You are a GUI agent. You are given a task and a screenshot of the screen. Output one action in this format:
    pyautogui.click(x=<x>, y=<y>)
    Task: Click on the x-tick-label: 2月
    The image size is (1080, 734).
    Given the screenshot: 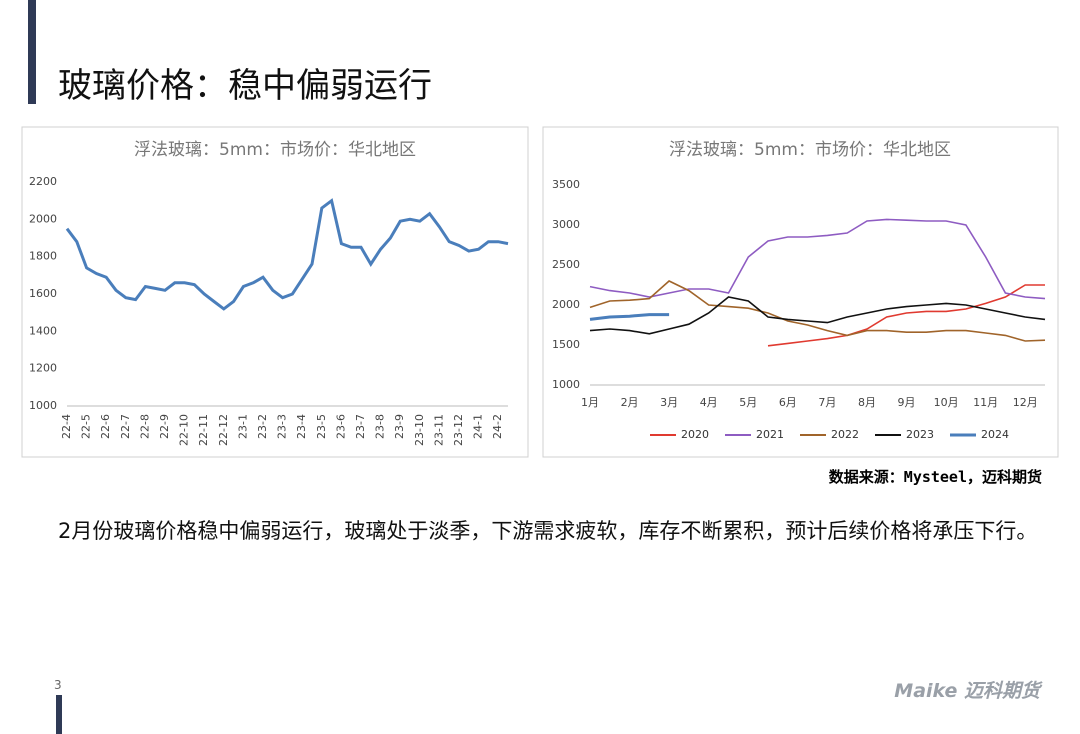 What is the action you would take?
    pyautogui.click(x=630, y=402)
    